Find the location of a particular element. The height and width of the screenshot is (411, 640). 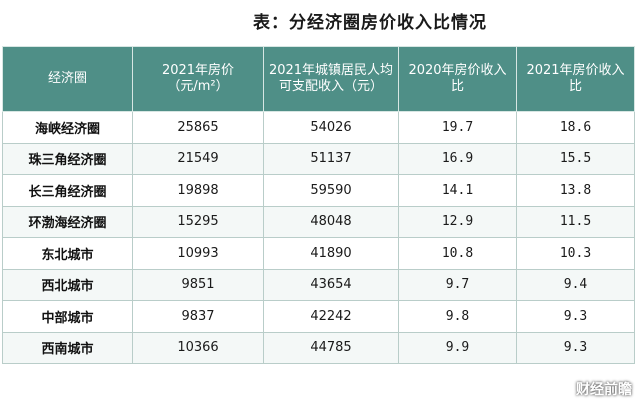

table-row: 东北城市 10993 41890 10.8 10.3 is located at coordinates (318, 253).